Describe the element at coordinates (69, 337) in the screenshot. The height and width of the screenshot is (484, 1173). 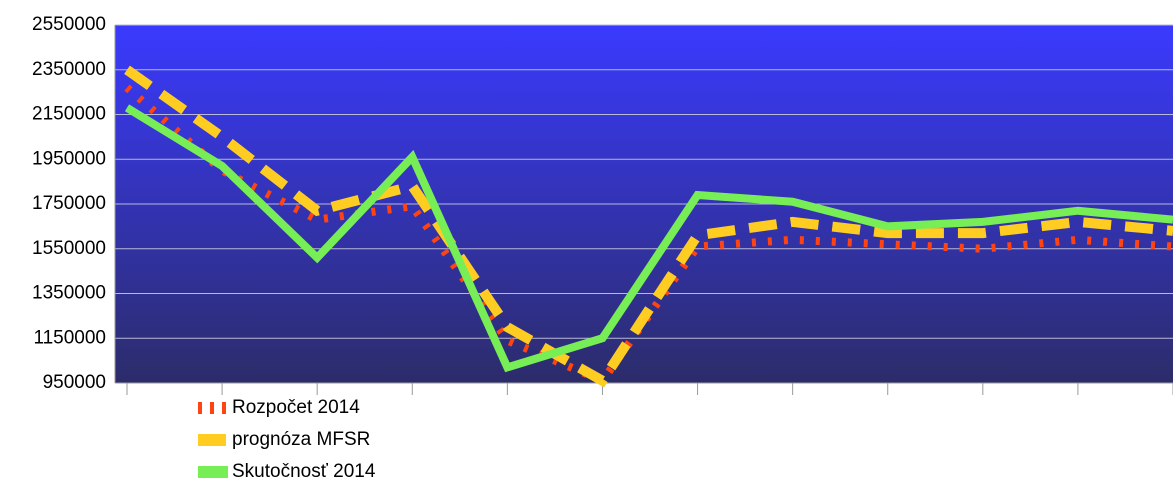
I see `y-tick-label: 1150000` at that location.